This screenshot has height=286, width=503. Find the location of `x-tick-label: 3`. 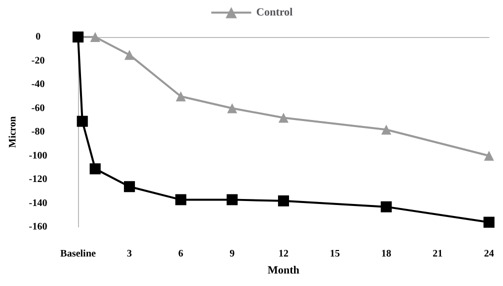

x-tick-label: 3 is located at coordinates (129, 254).